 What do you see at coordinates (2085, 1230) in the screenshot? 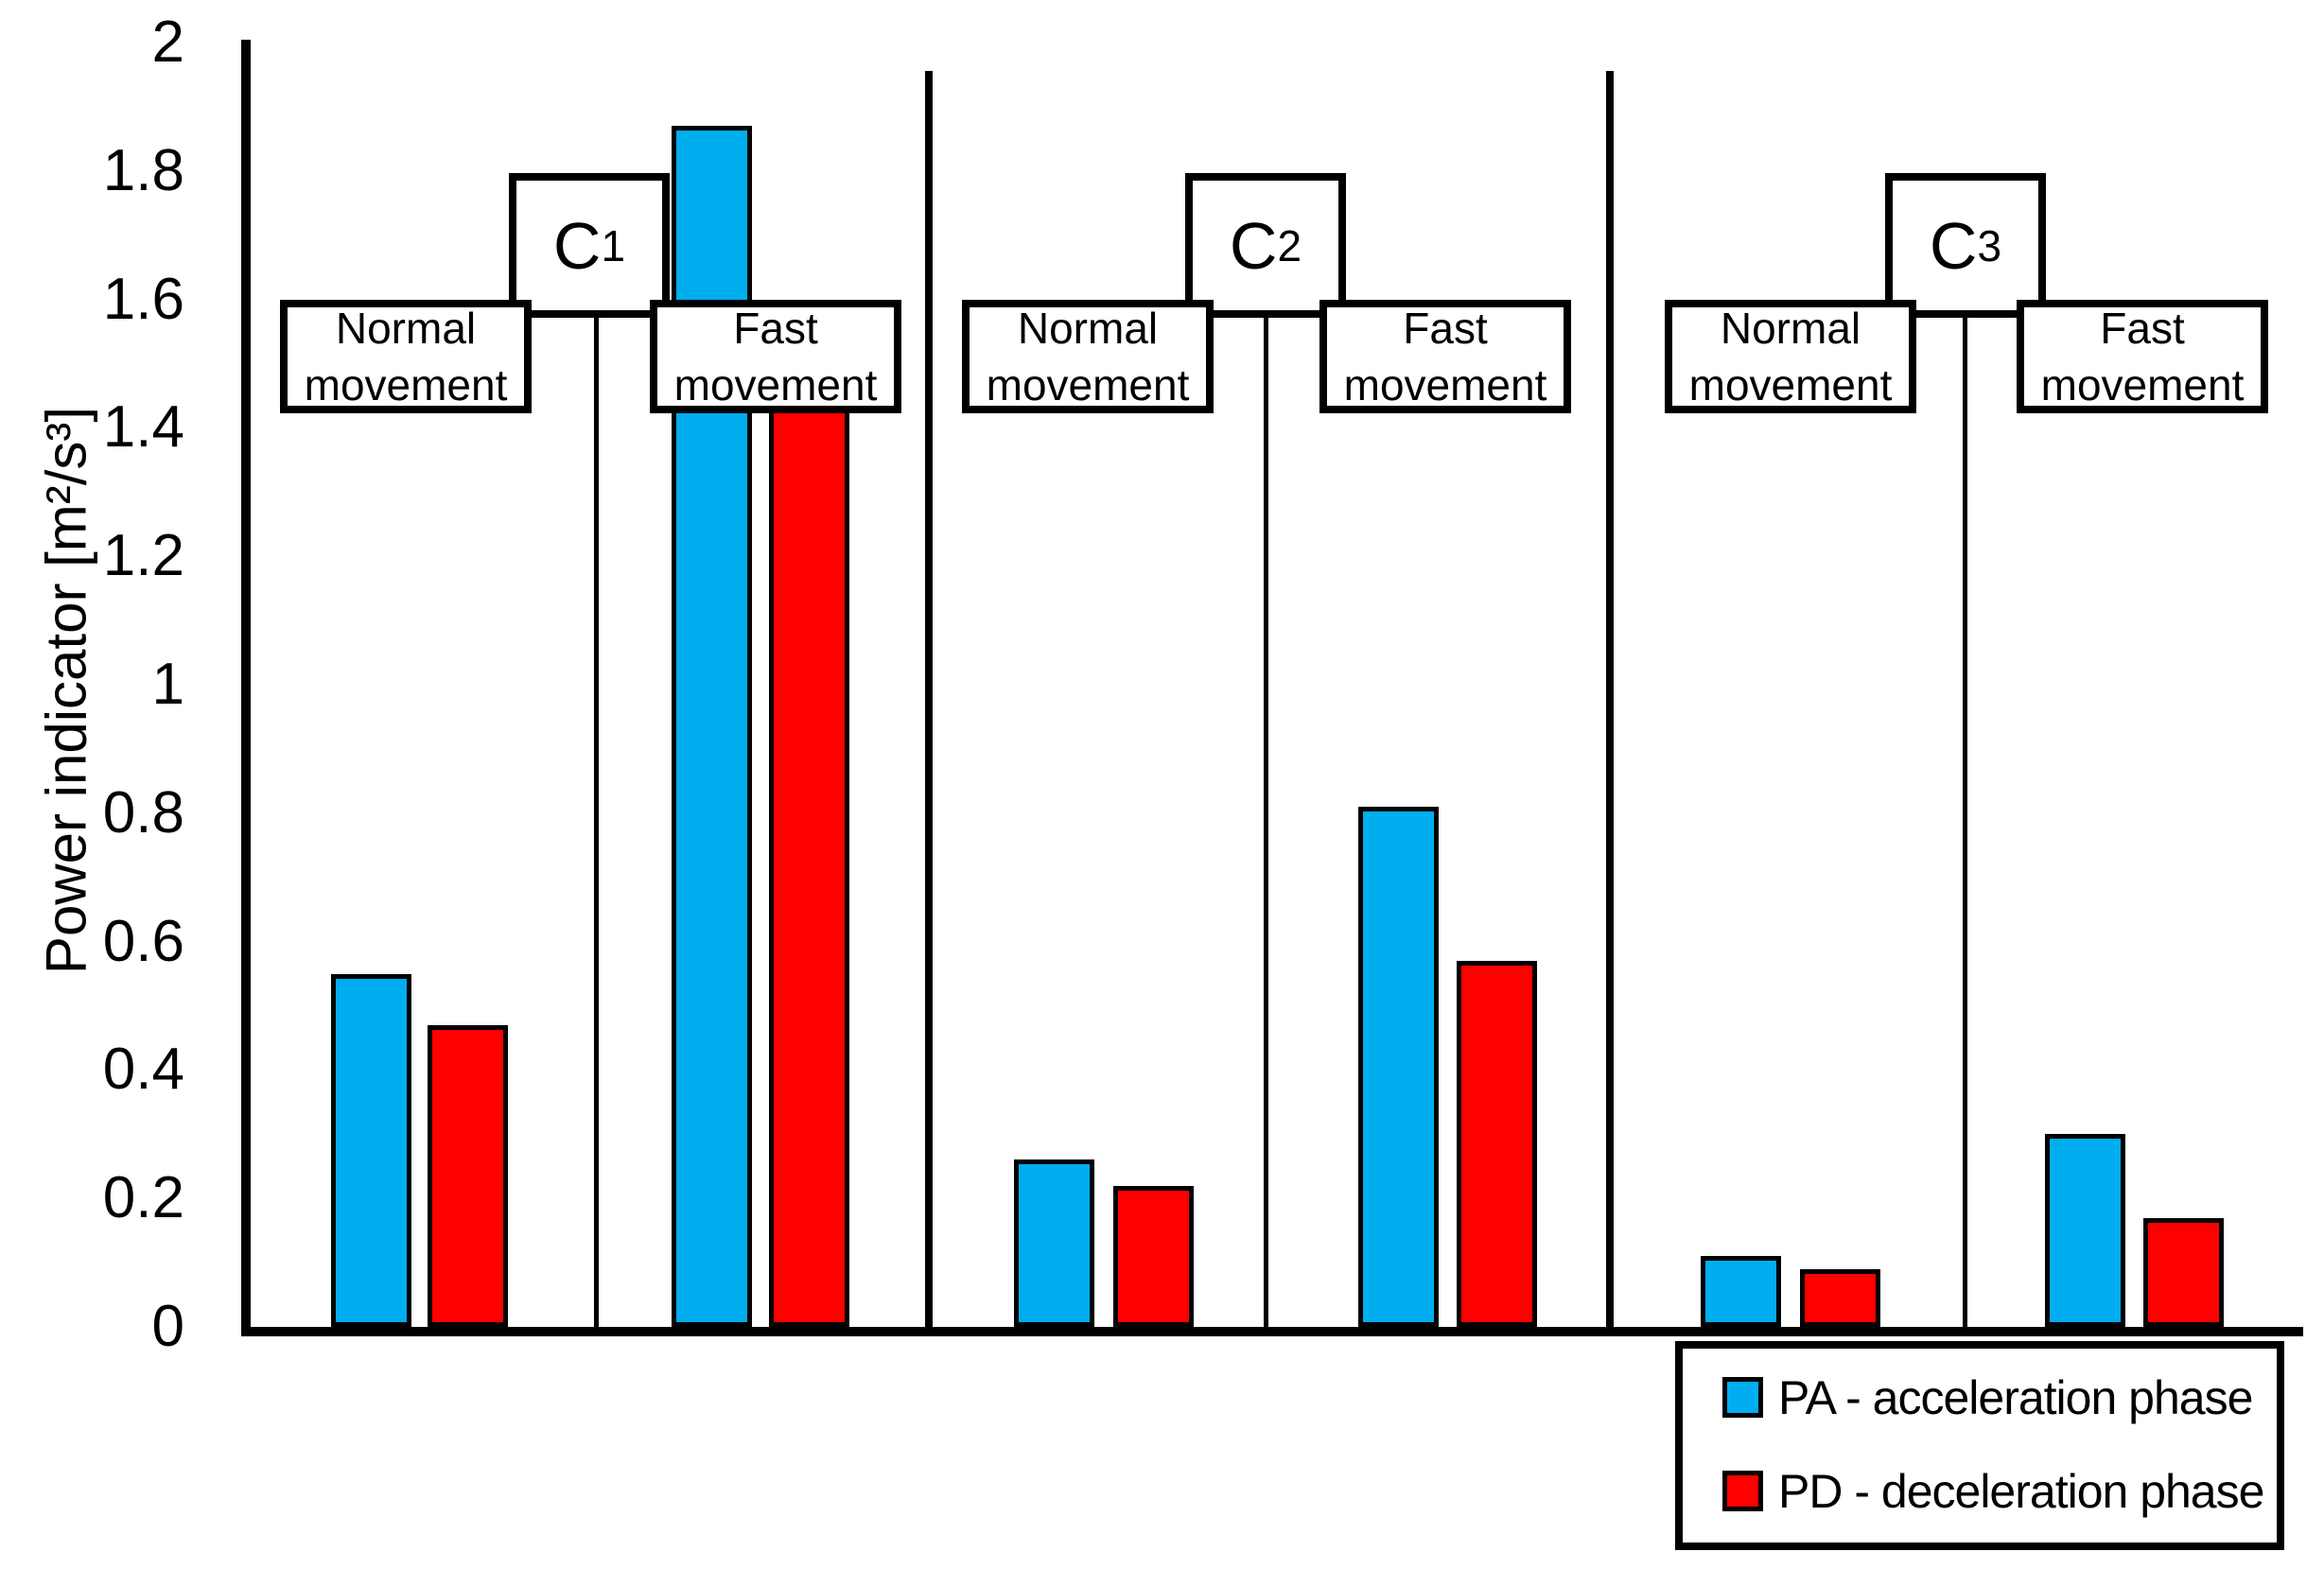
I see `bar-c3-fast-pa` at bounding box center [2085, 1230].